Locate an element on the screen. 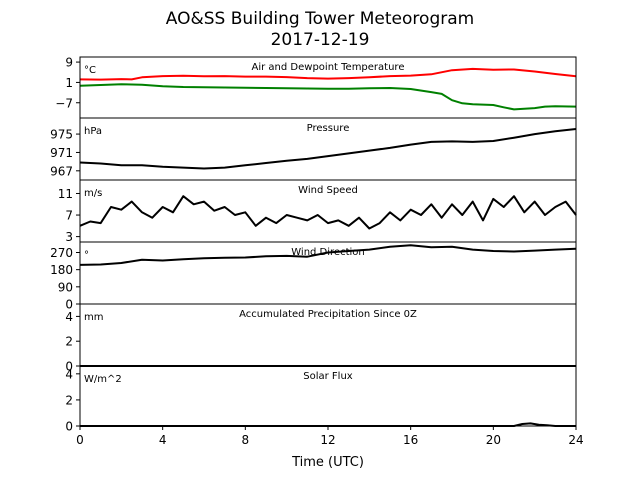 This screenshot has height=480, width=640. panel-title: Air and Dewpoint Temperature is located at coordinates (328, 67).